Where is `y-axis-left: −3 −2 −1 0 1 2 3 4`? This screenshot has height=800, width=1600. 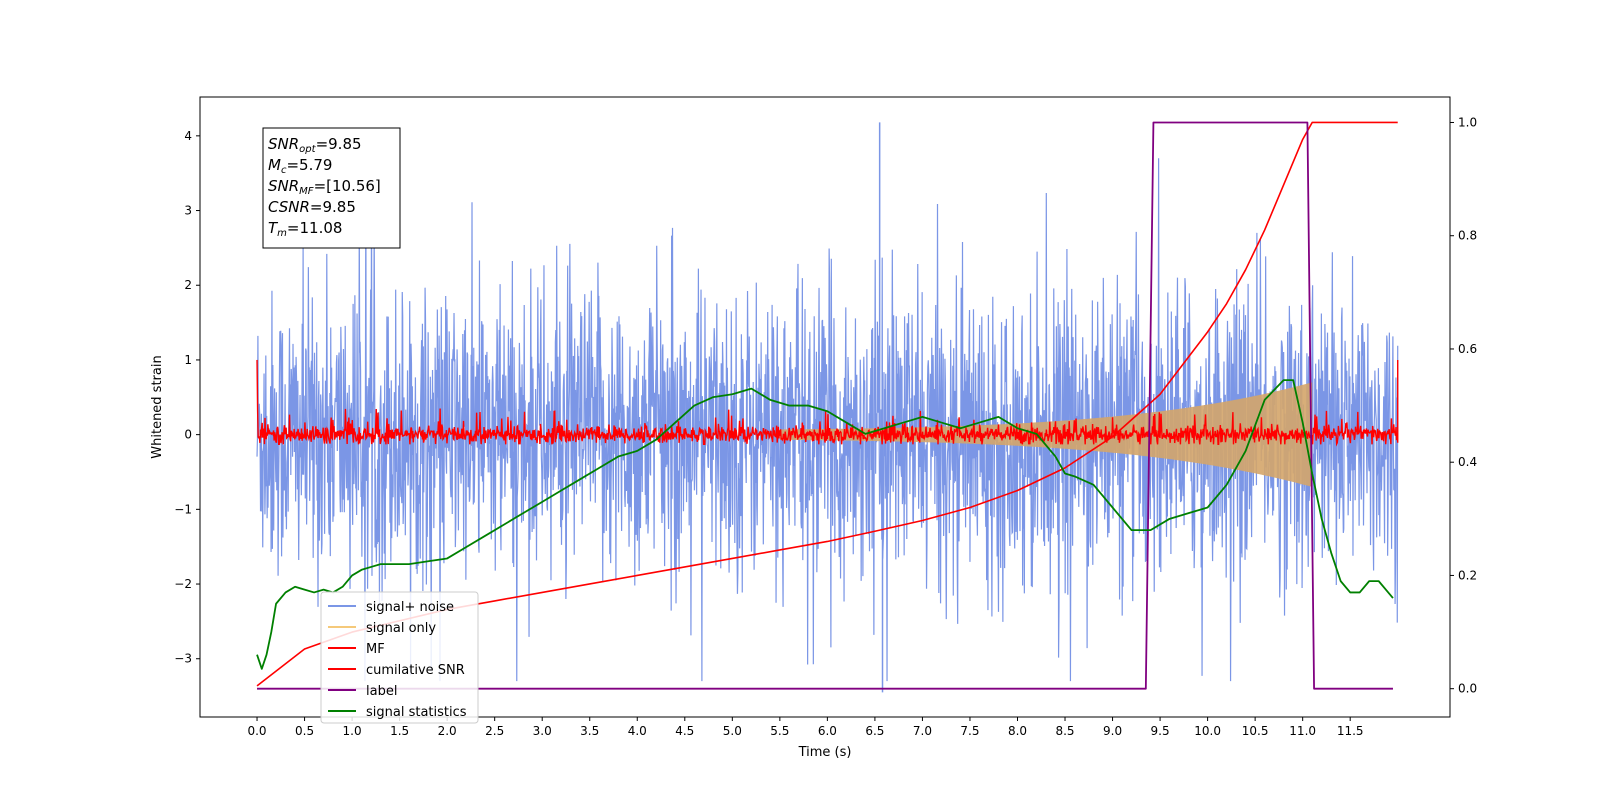 y-axis-left: −3 −2 −1 0 1 2 3 4 is located at coordinates (187, 397).